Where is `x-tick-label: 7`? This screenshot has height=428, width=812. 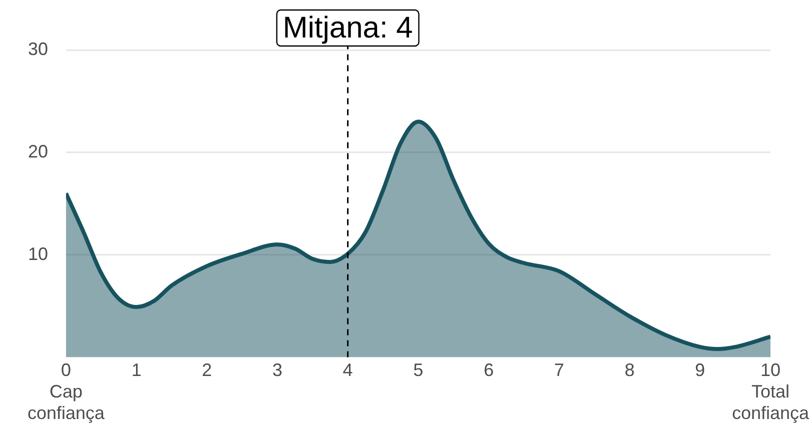 x-tick-label: 7 is located at coordinates (559, 370).